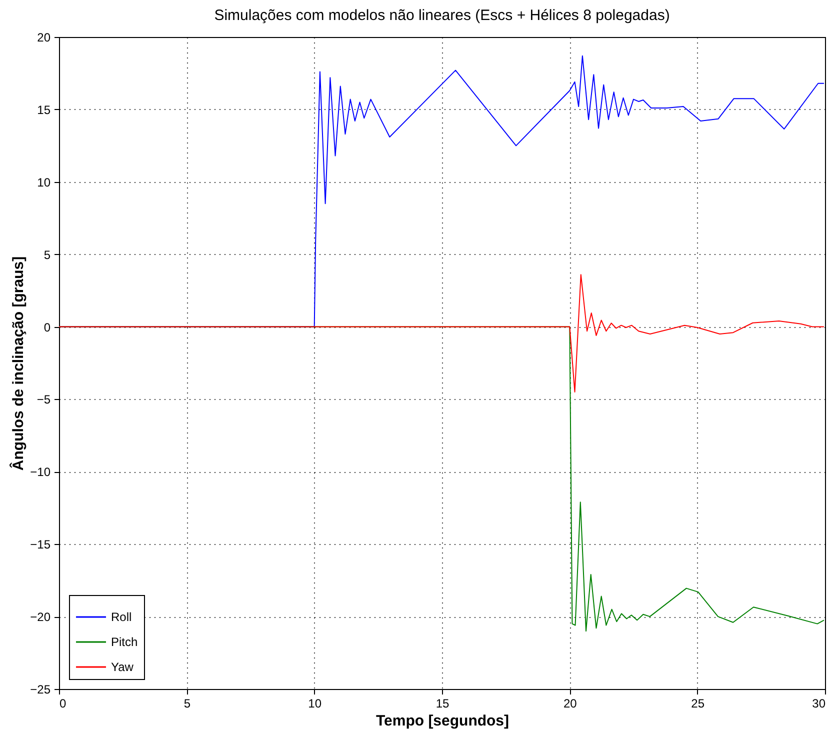 The image size is (838, 737). What do you see at coordinates (442, 15) in the screenshot?
I see `chart-title: Simulações com modelos não lineares (Escs + Hélices 8 polegadas)` at bounding box center [442, 15].